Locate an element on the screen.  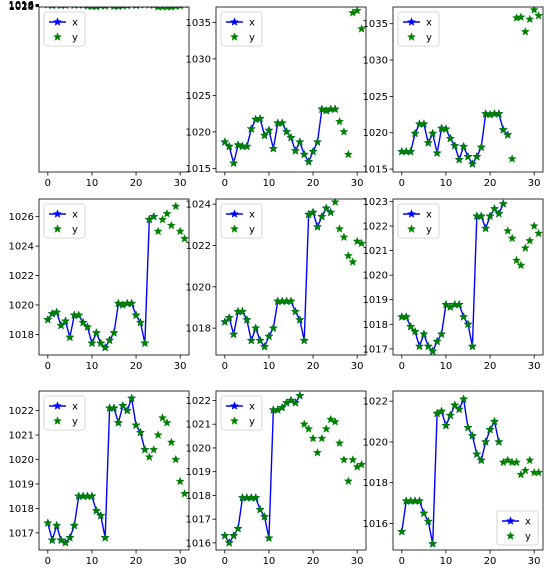
y-tick-label: 1019 is located at coordinates (198, 472).